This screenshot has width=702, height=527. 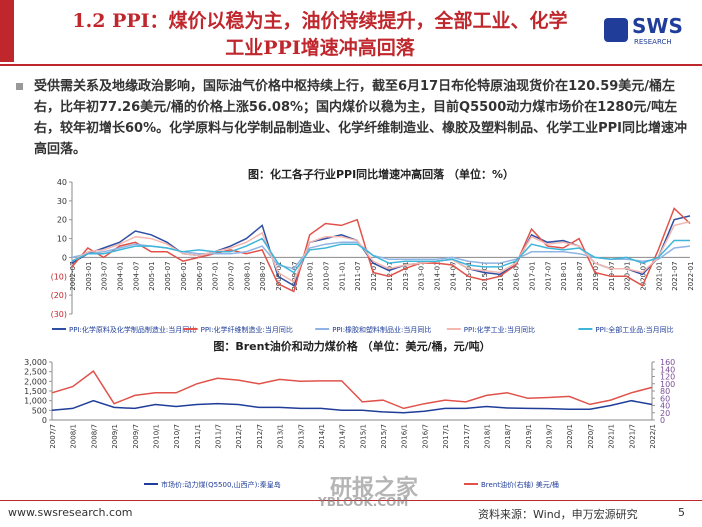 I want to click on x-tick-label: 2013-01, so click(x=406, y=275).